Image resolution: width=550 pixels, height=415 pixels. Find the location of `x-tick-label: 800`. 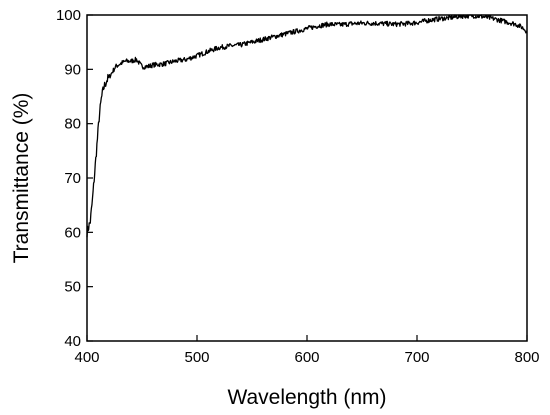

x-tick-label: 800 is located at coordinates (526, 357).